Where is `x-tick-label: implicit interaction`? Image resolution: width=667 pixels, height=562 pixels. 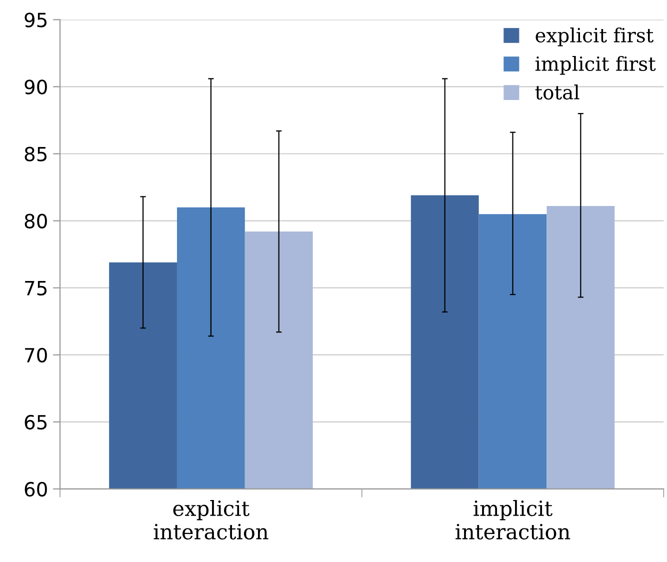 x-tick-label: implicit interaction is located at coordinates (513, 520).